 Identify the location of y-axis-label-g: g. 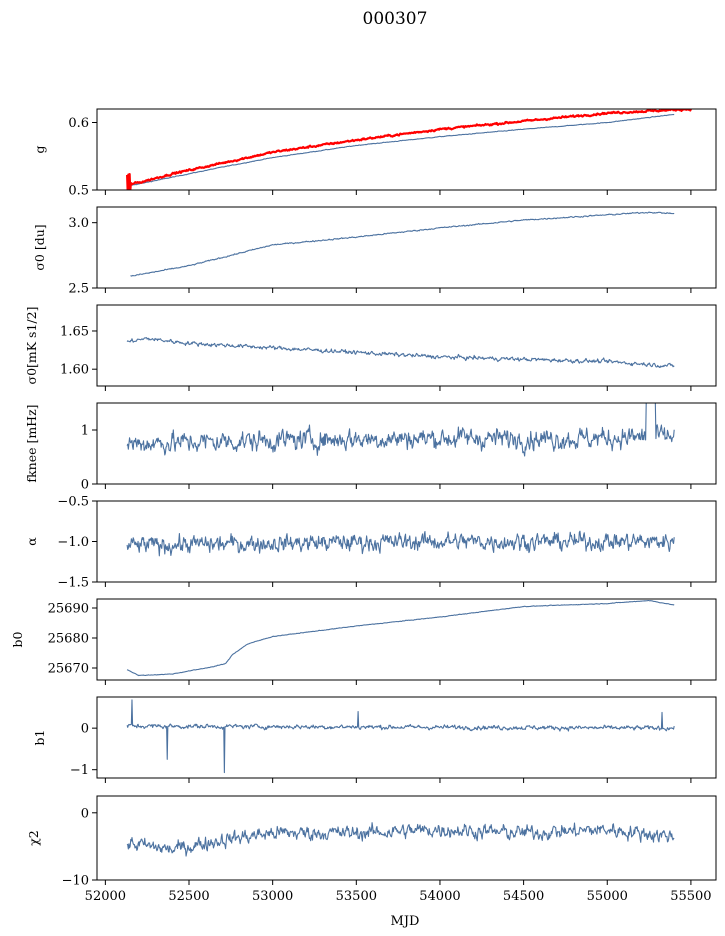
(39, 149).